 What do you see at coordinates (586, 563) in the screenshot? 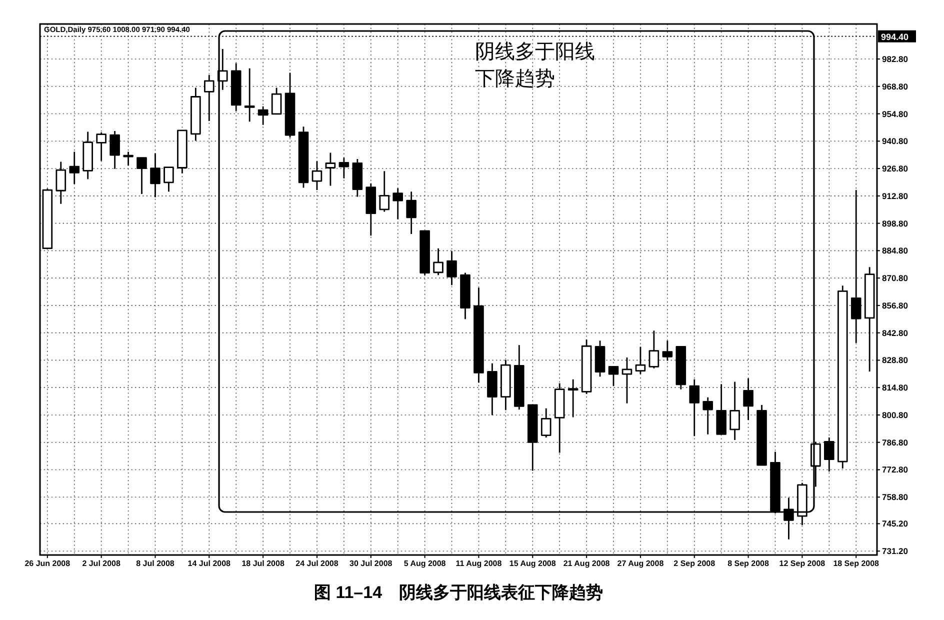
I see `x-tick-label: 21 Aug 2008` at bounding box center [586, 563].